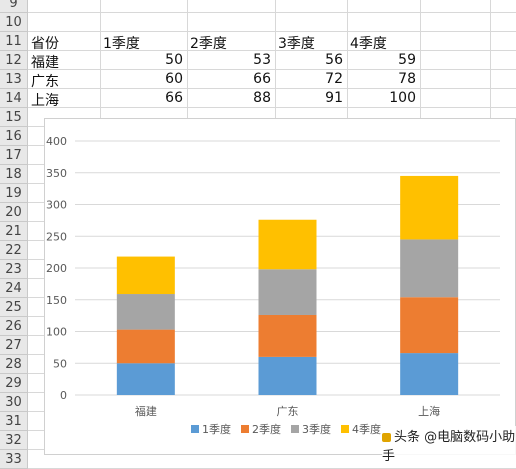  What do you see at coordinates (14, 98) in the screenshot?
I see `row-header: 14` at bounding box center [14, 98].